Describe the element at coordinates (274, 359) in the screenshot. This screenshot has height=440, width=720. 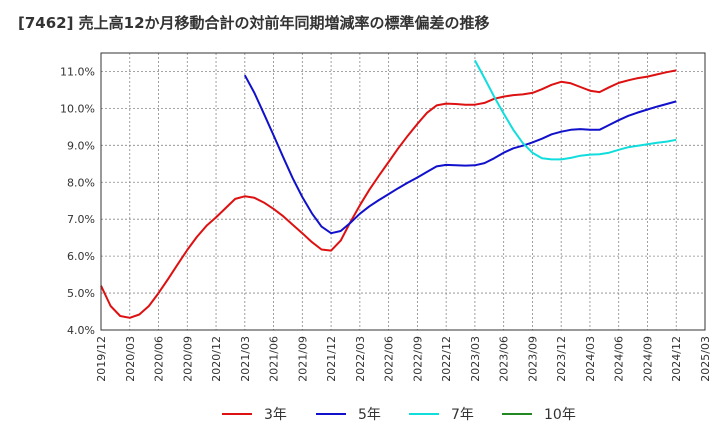
I see `x-tick-label: 2021/06` at that location.